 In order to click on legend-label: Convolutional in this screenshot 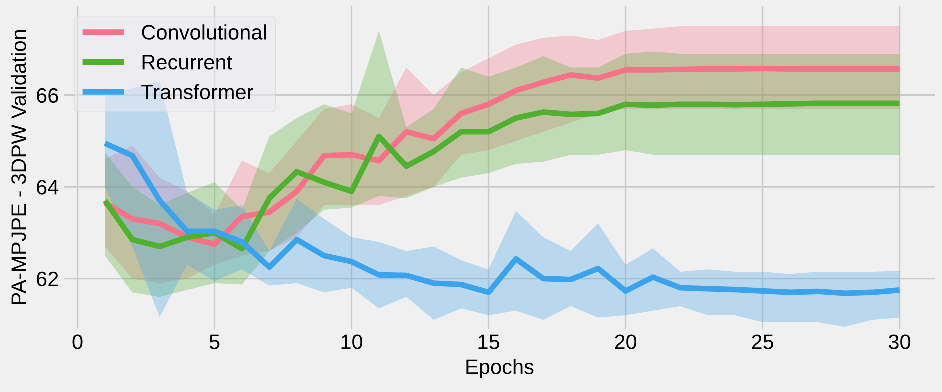, I will do `click(204, 32)`.